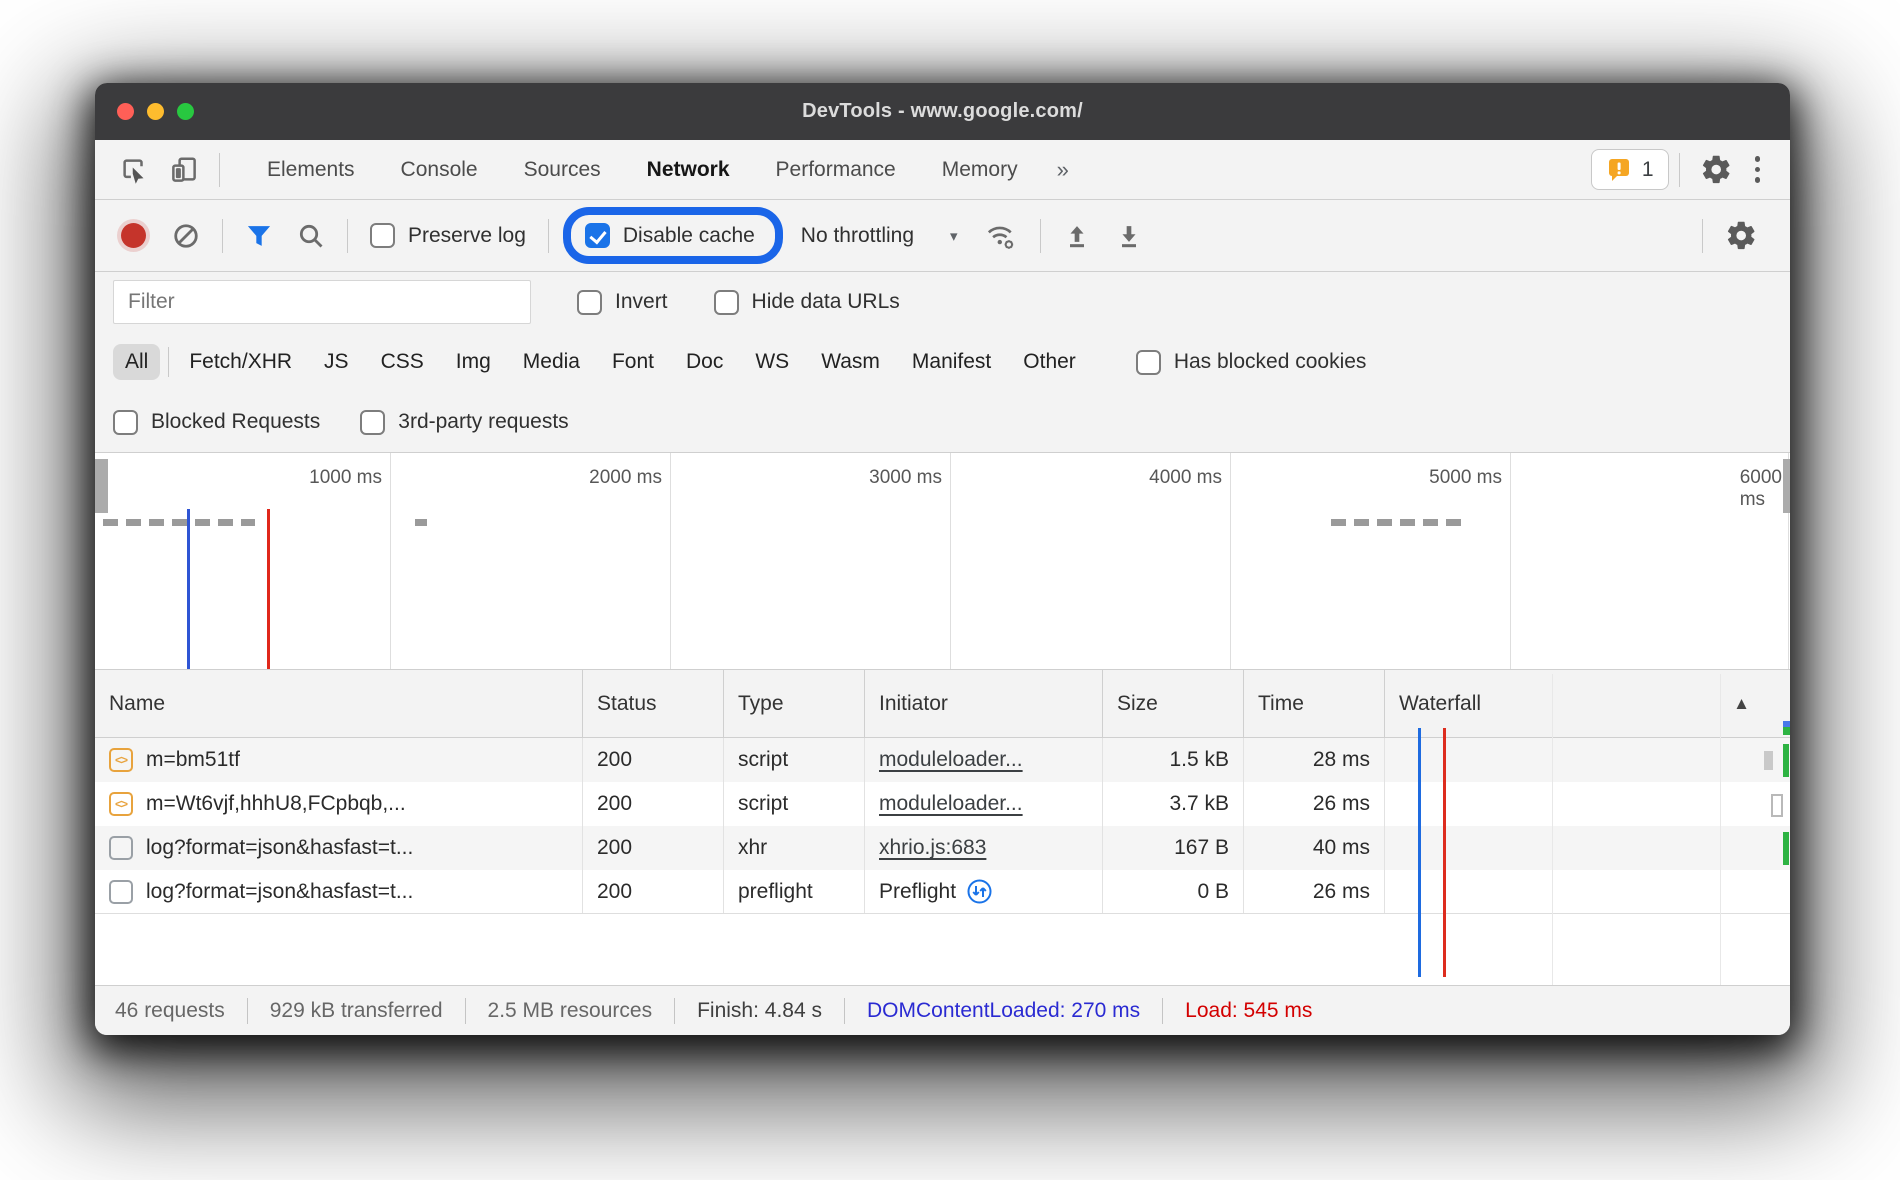  Describe the element at coordinates (1129, 236) in the screenshot. I see `export-har-button` at that location.